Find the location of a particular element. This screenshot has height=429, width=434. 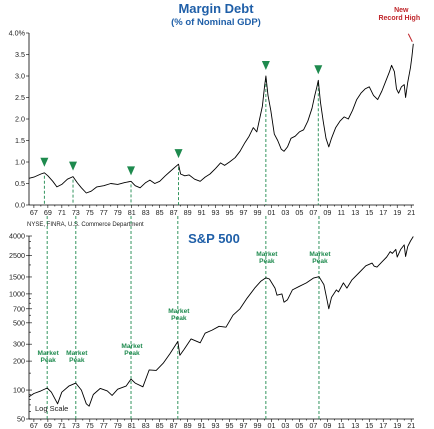

y-tick-label: 0.5 is located at coordinates (20, 183).